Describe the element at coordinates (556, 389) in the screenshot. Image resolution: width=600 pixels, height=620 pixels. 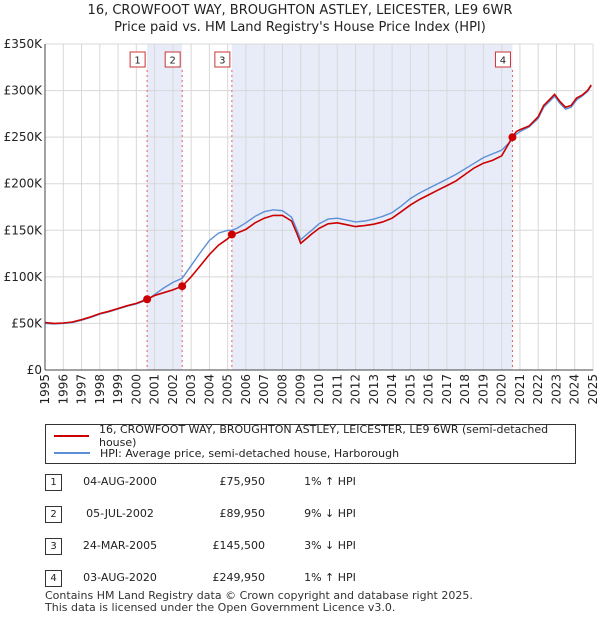
I see `x-tick-label: 2023` at that location.